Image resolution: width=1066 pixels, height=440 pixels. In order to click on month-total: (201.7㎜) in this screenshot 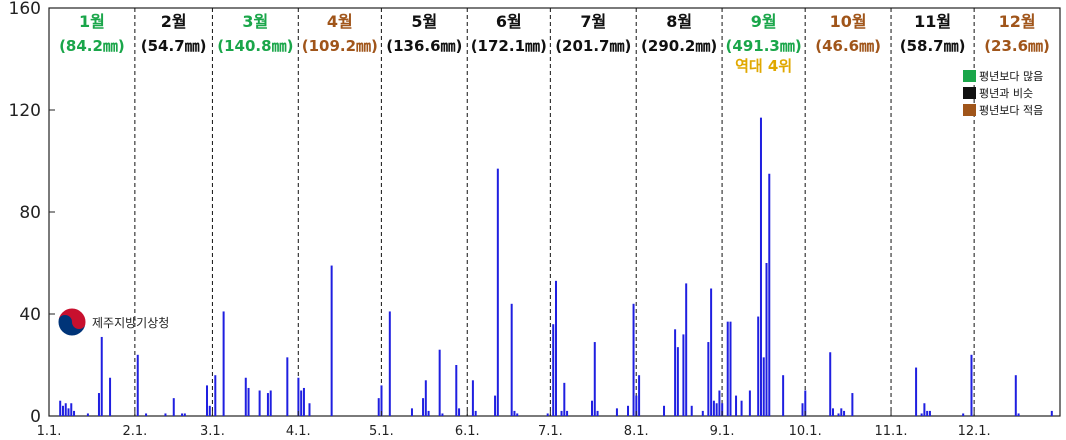, I will do `click(593, 46)`.